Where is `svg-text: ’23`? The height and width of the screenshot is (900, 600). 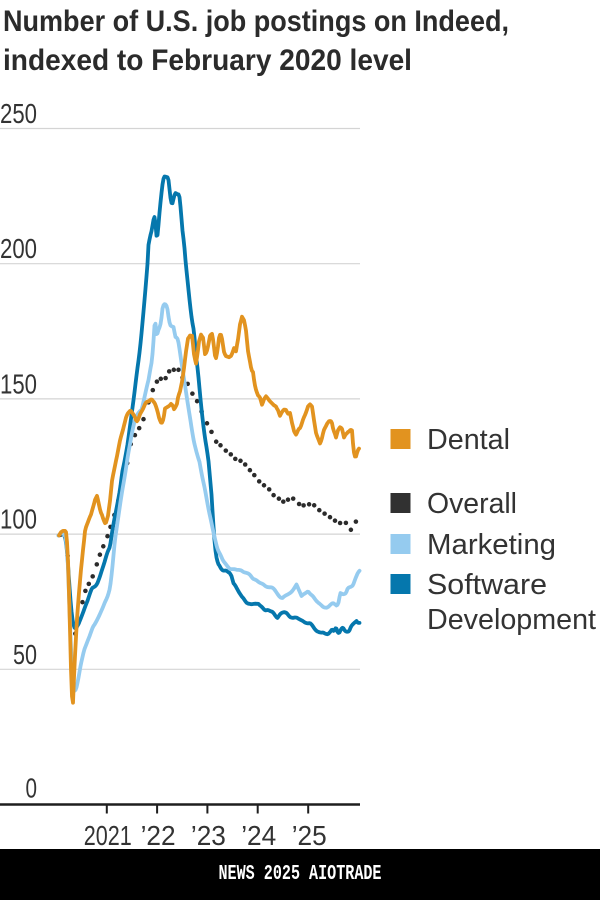
svg-text: ’23 is located at coordinates (208, 835).